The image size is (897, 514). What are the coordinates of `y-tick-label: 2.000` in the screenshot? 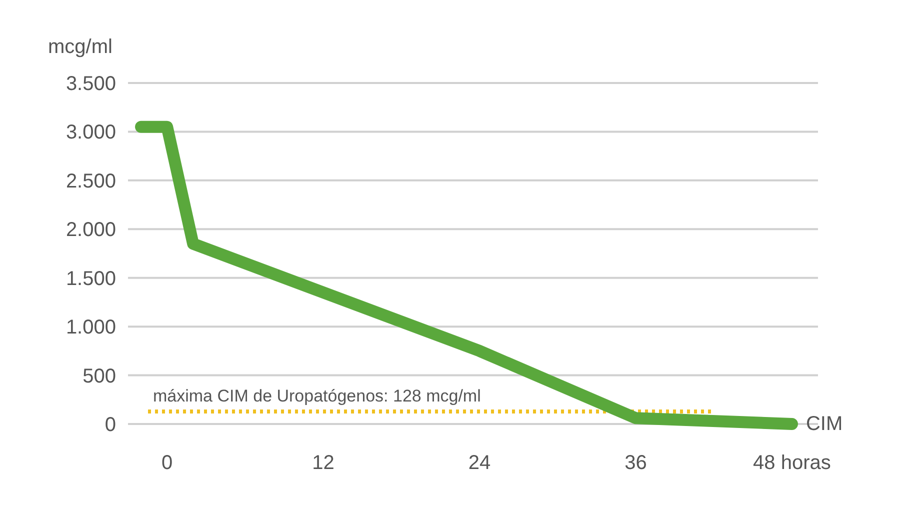 It's located at (91, 230).